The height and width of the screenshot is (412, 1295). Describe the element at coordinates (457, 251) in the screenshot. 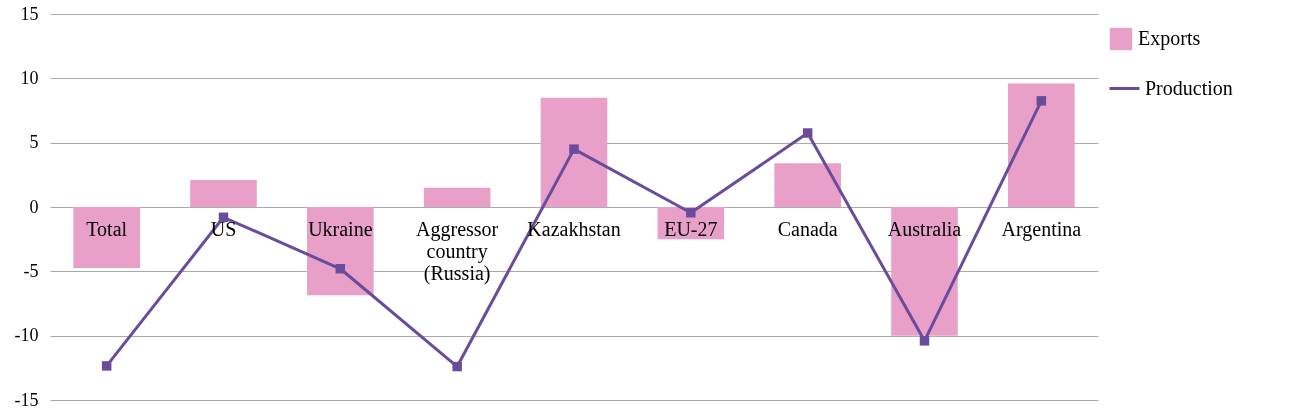

I see `x-tick-label: Aggressor country (Russia)` at that location.